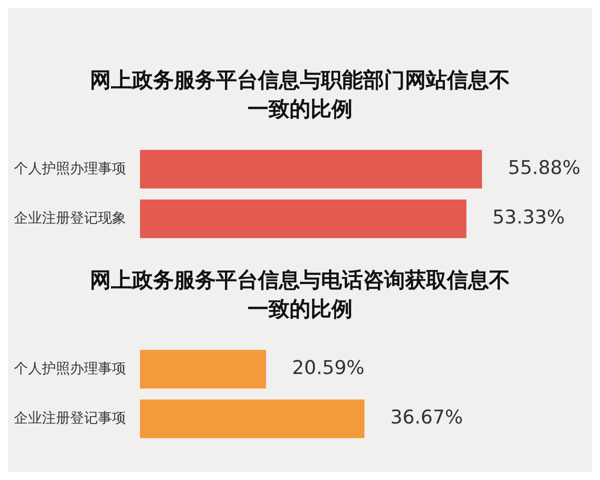 The width and height of the screenshot is (600, 480). Describe the element at coordinates (328, 368) in the screenshot. I see `data-label: 20.59%` at that location.